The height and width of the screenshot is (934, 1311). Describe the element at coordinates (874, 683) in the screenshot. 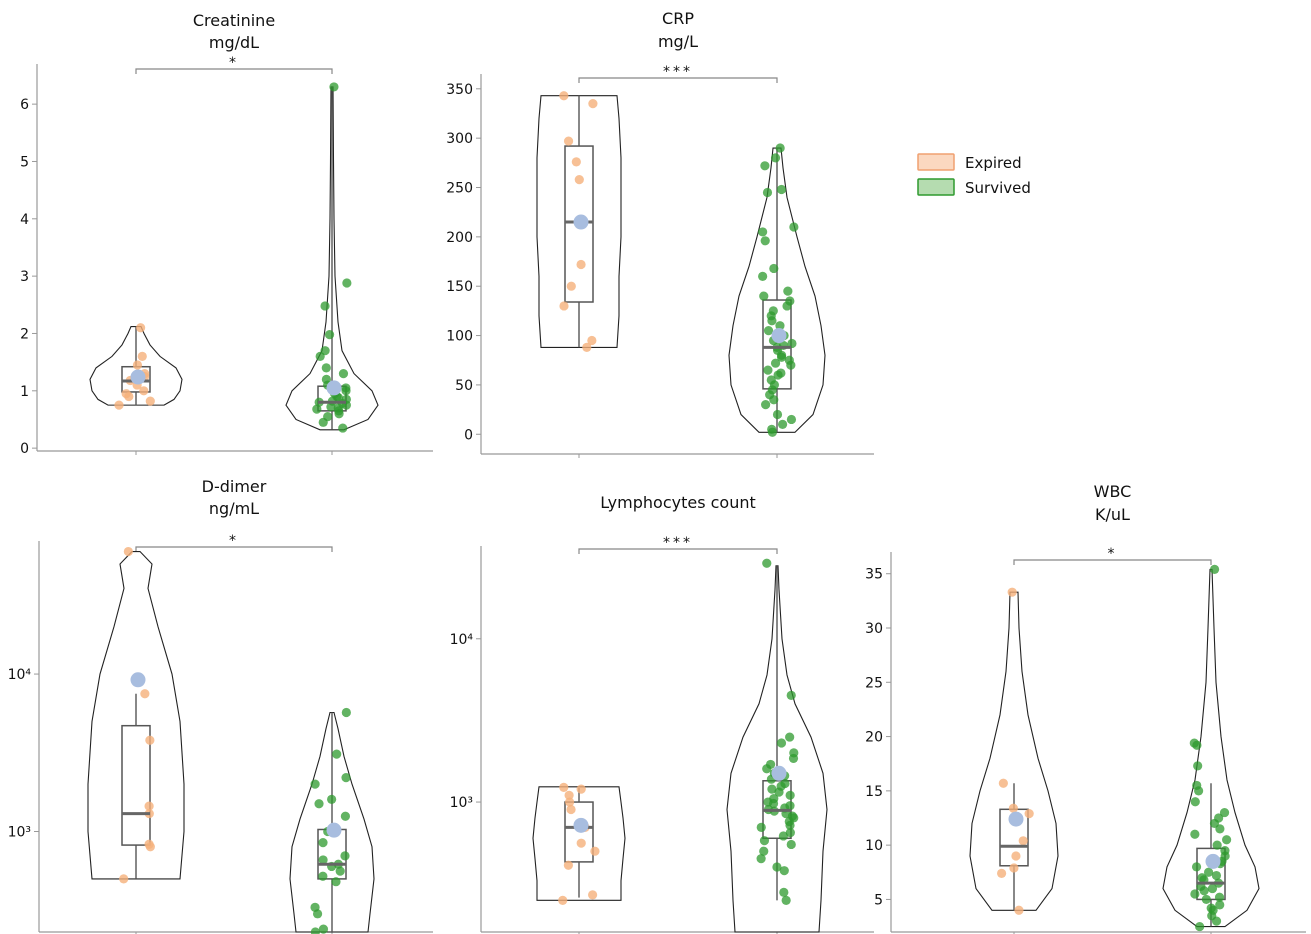

I see `y-tick-label: 25` at that location.